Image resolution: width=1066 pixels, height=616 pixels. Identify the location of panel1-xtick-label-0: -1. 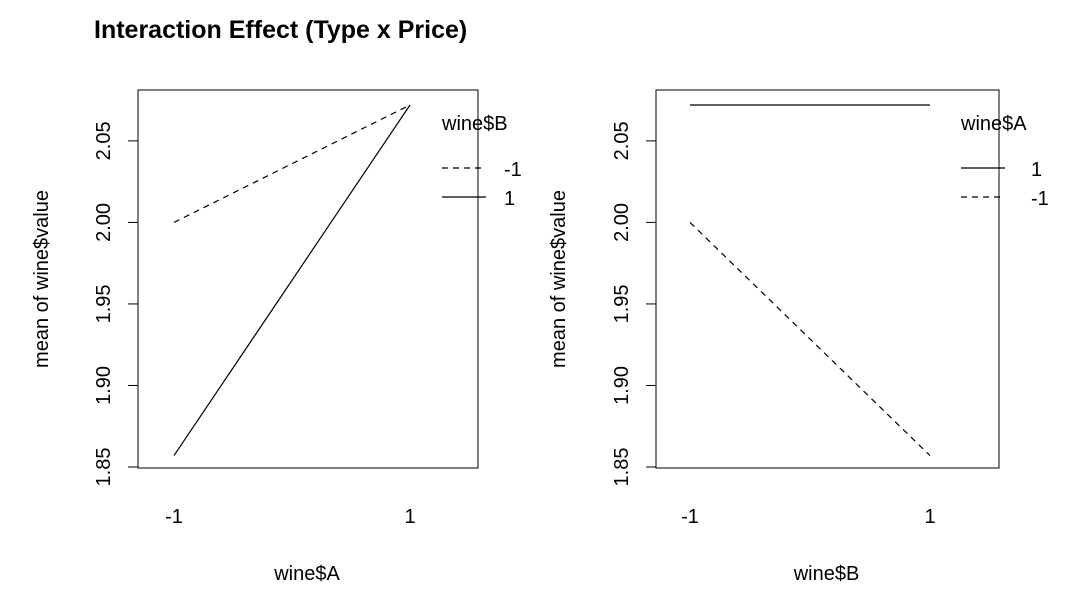
(174, 517).